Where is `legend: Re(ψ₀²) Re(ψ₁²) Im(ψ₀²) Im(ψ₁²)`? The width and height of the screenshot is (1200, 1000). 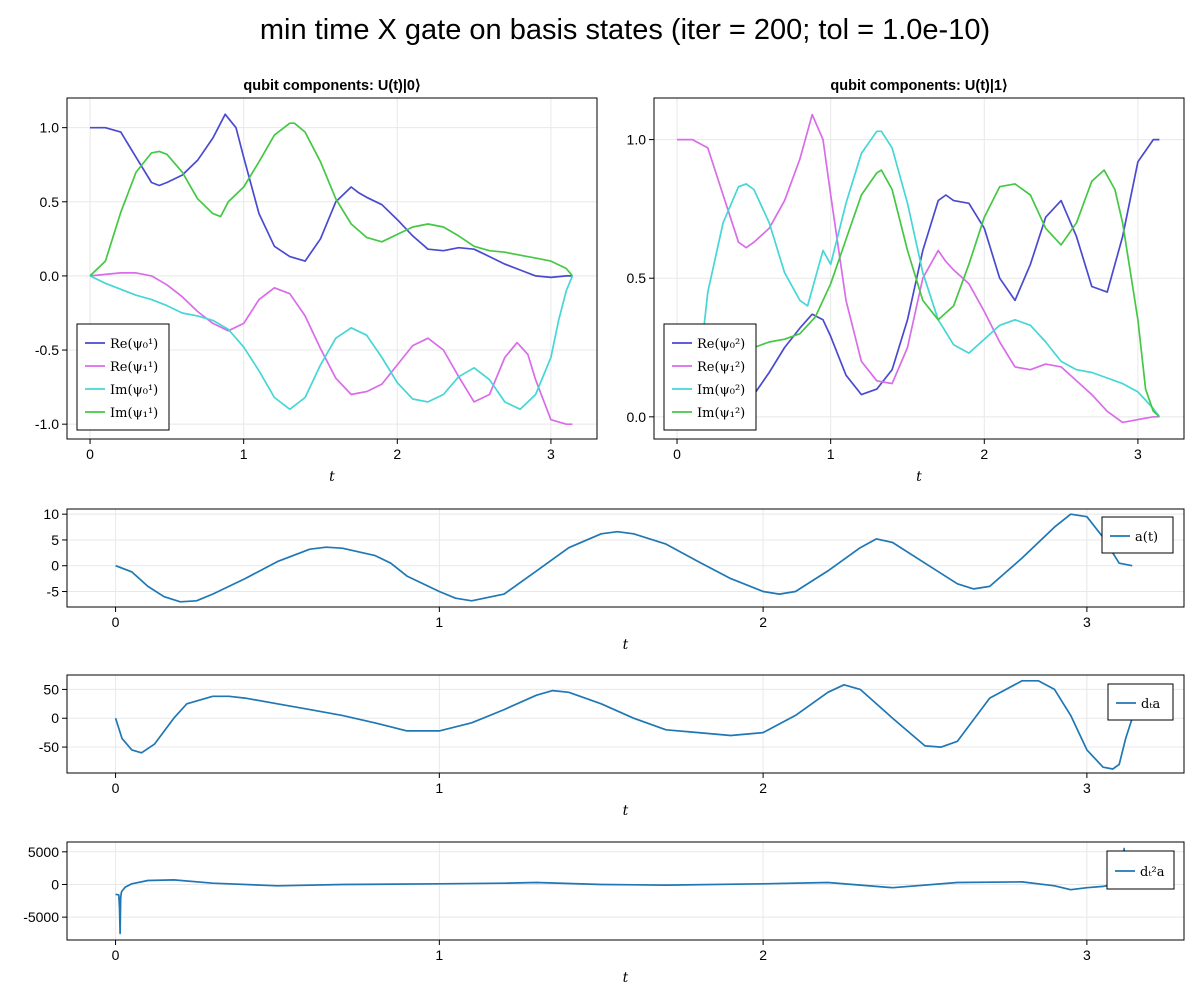 legend: Re(ψ₀²) Re(ψ₁²) Im(ψ₀²) Im(ψ₁²) is located at coordinates (710, 377).